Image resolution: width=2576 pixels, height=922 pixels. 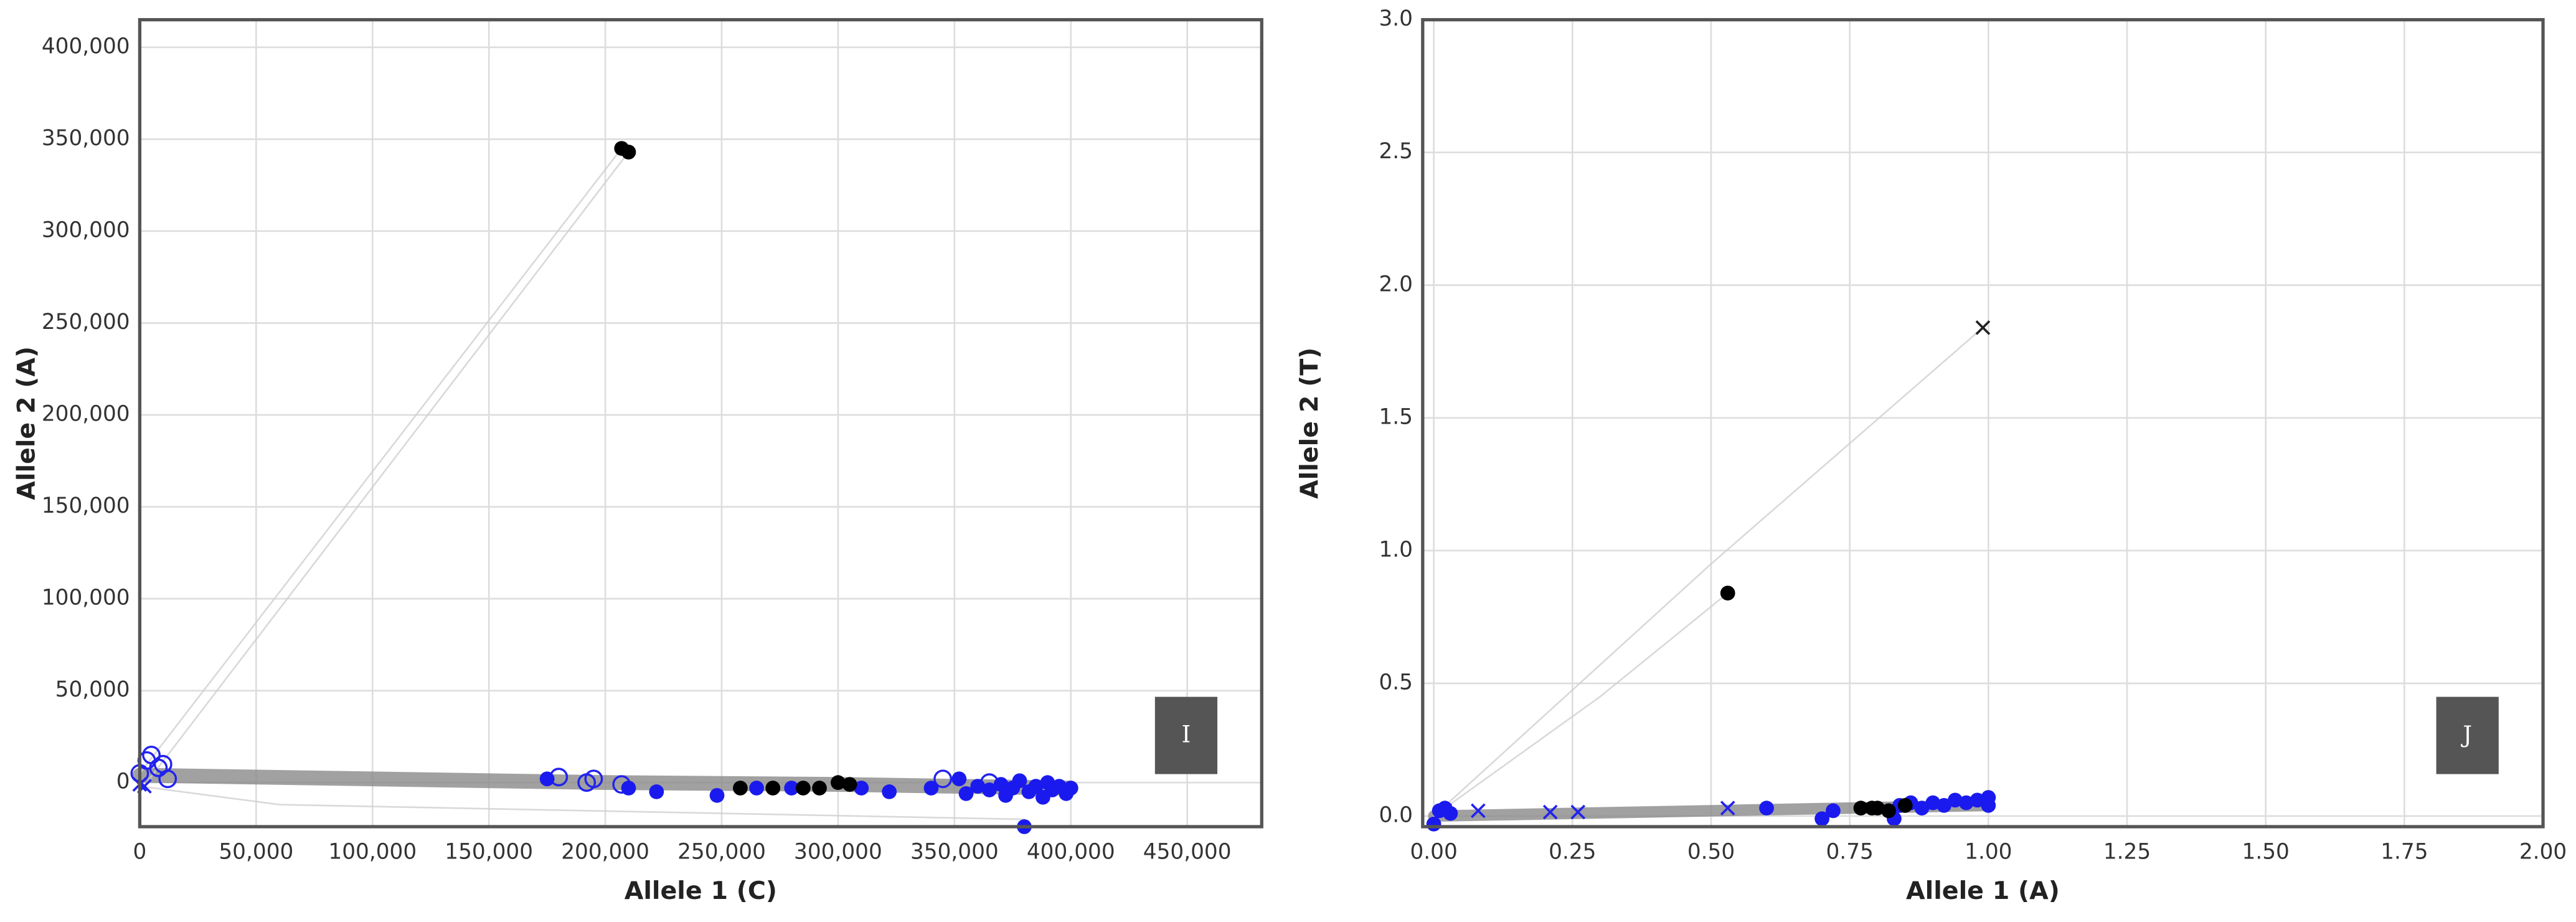 I want to click on annotation: J, so click(x=2466, y=734).